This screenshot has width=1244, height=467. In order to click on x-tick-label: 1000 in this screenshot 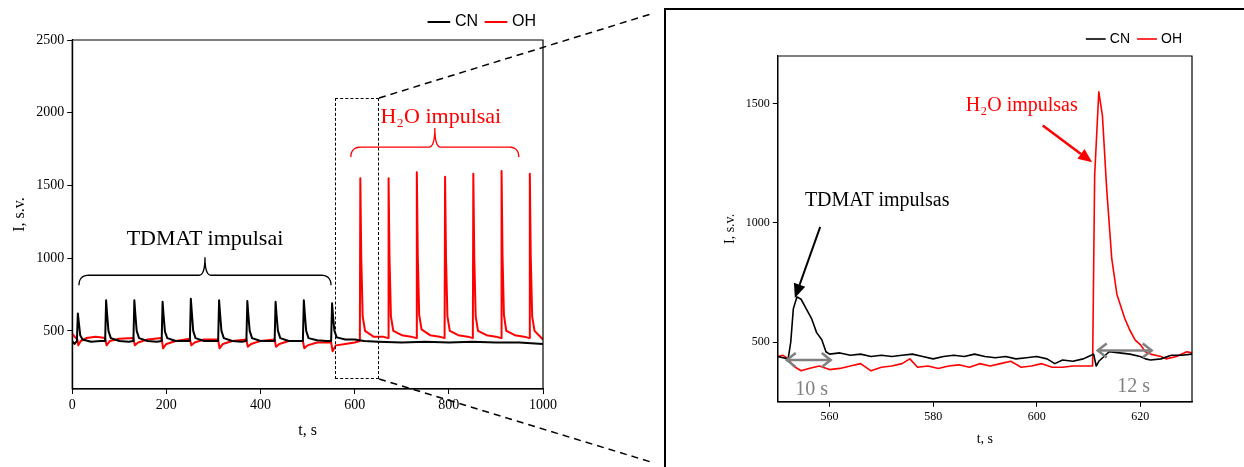, I will do `click(543, 405)`.